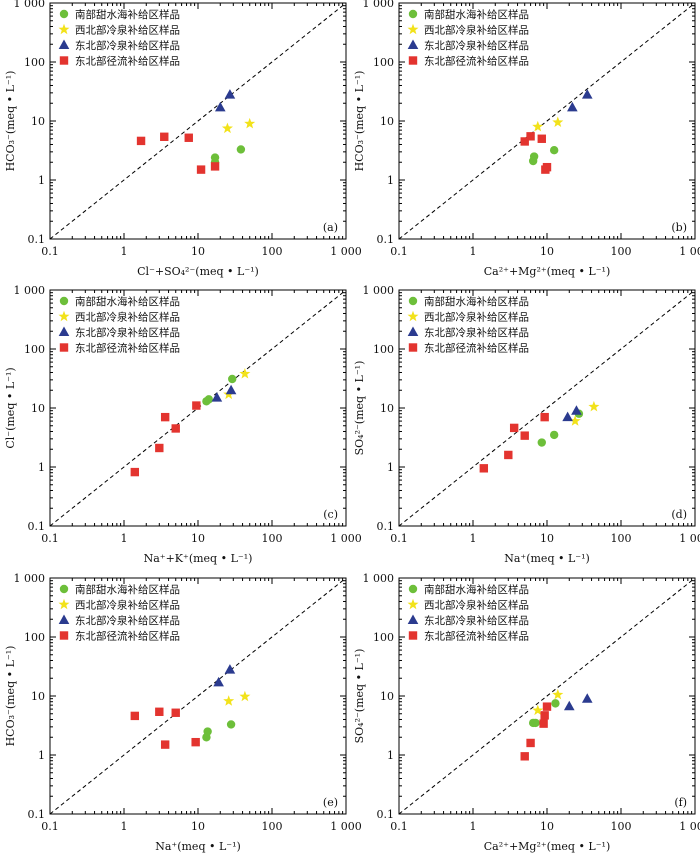 Image resolution: width=700 pixels, height=854 pixels. I want to click on panel-label: (e), so click(330, 802).